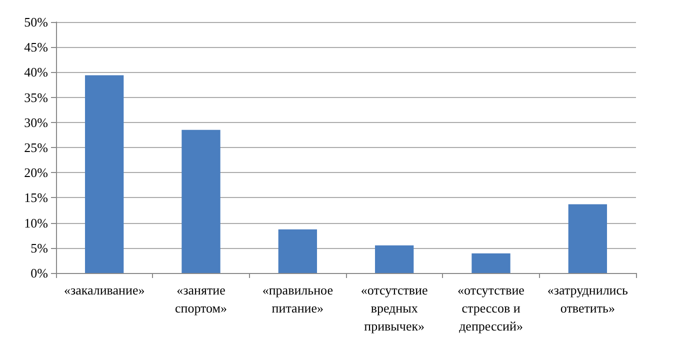 The height and width of the screenshot is (349, 674). Describe the element at coordinates (36, 122) in the screenshot. I see `y-tick-label: 30%` at that location.